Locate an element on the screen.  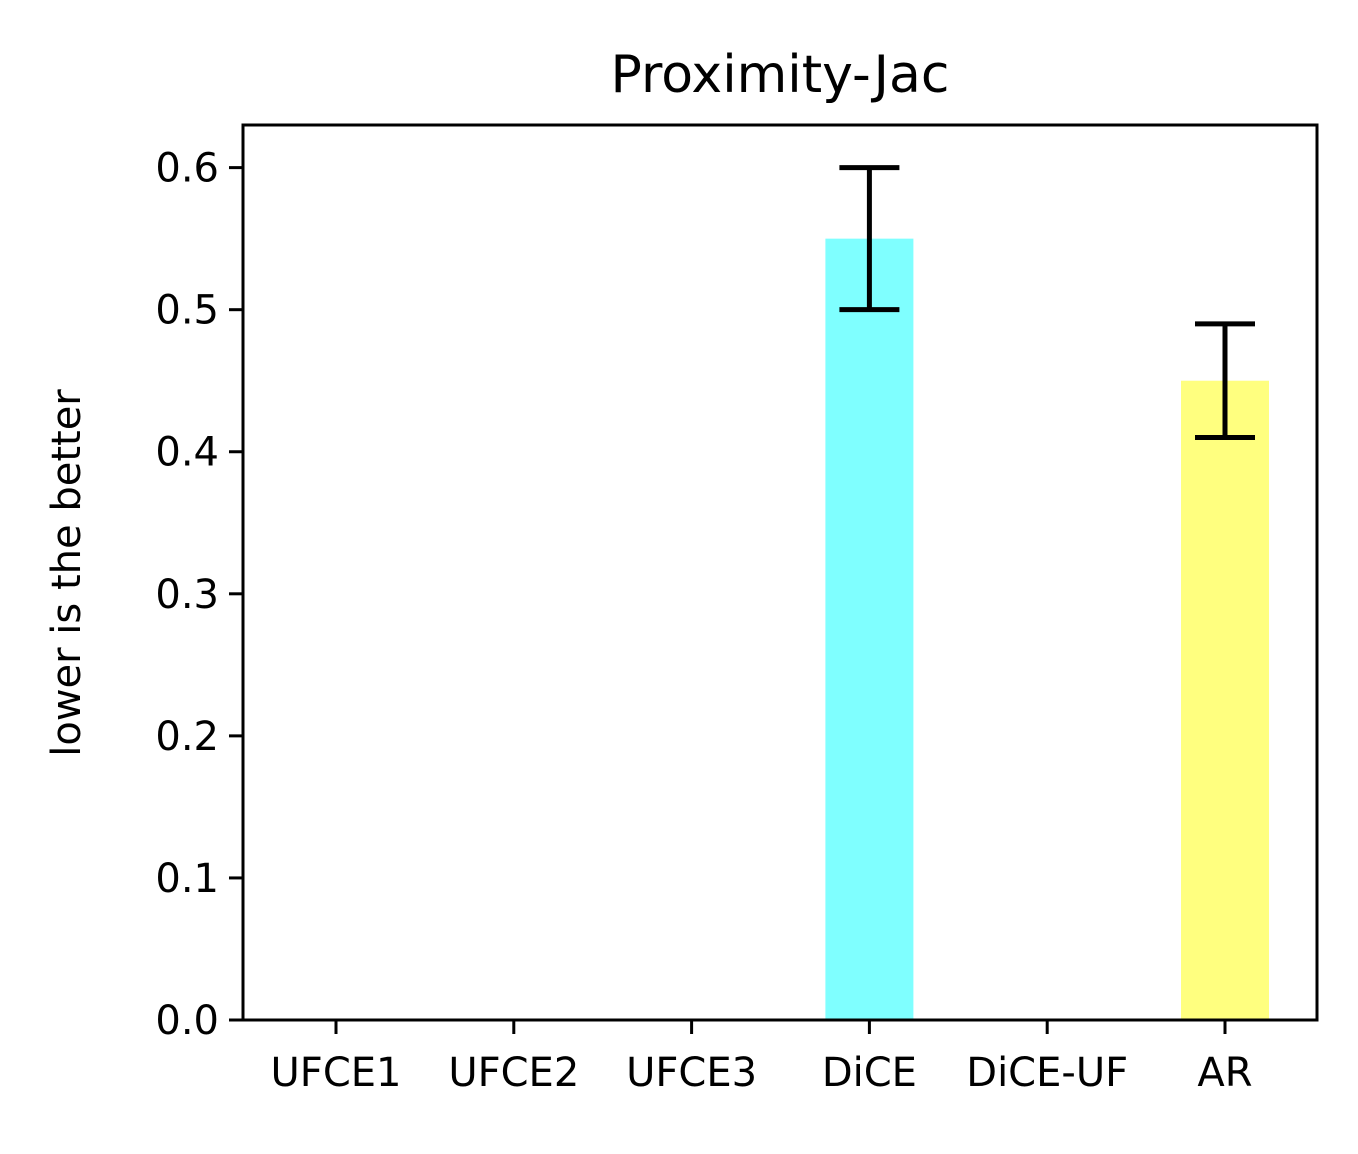
y-tick-label: 0.6 is located at coordinates (187, 169).